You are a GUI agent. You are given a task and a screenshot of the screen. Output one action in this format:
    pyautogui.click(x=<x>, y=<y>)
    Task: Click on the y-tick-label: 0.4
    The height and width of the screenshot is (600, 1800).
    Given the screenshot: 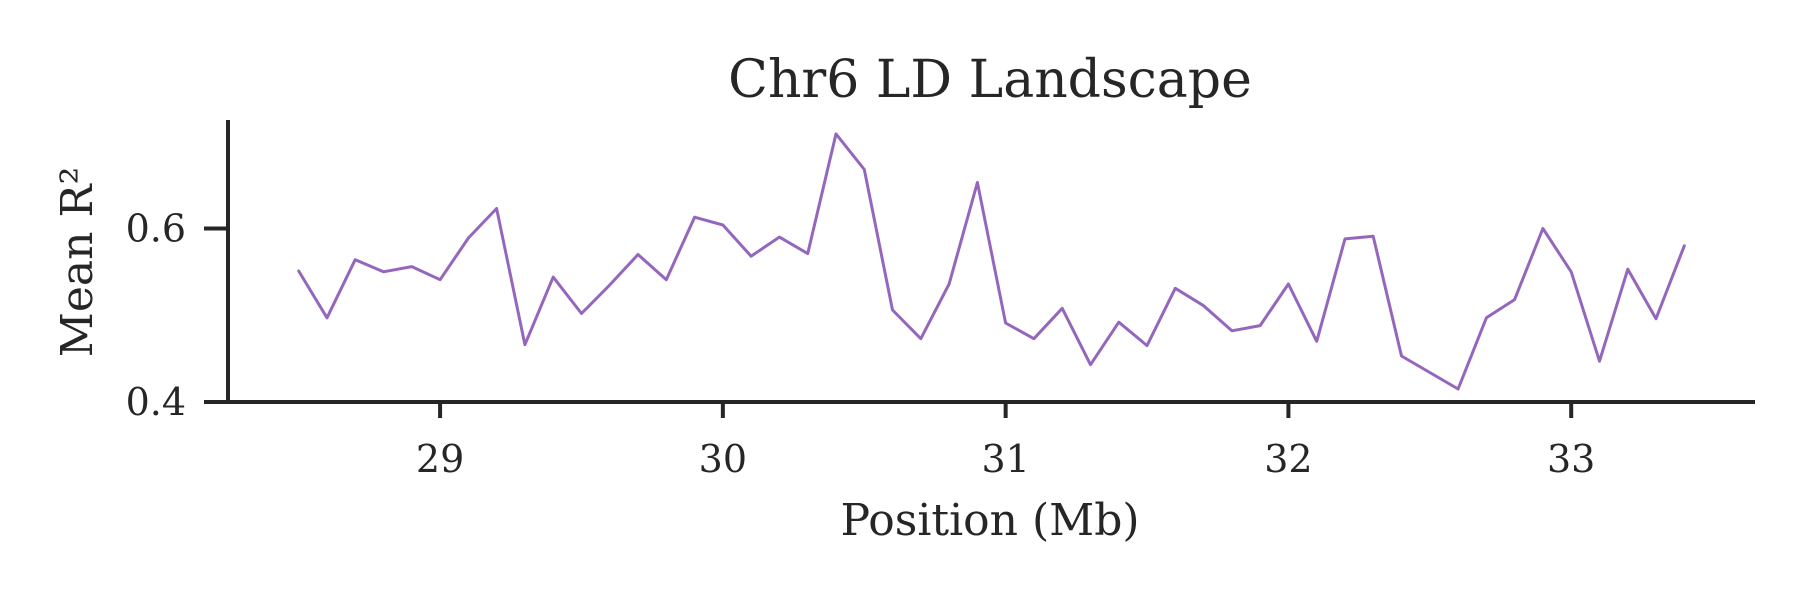 What is the action you would take?
    pyautogui.click(x=156, y=402)
    